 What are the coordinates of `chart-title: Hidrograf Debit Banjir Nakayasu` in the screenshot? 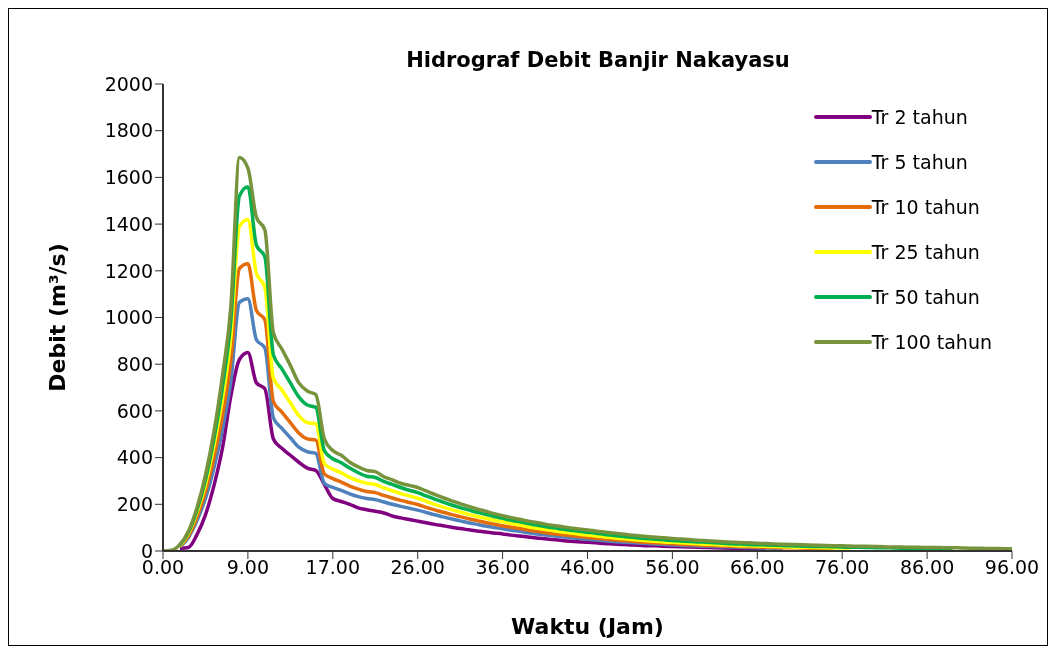 It's located at (598, 60).